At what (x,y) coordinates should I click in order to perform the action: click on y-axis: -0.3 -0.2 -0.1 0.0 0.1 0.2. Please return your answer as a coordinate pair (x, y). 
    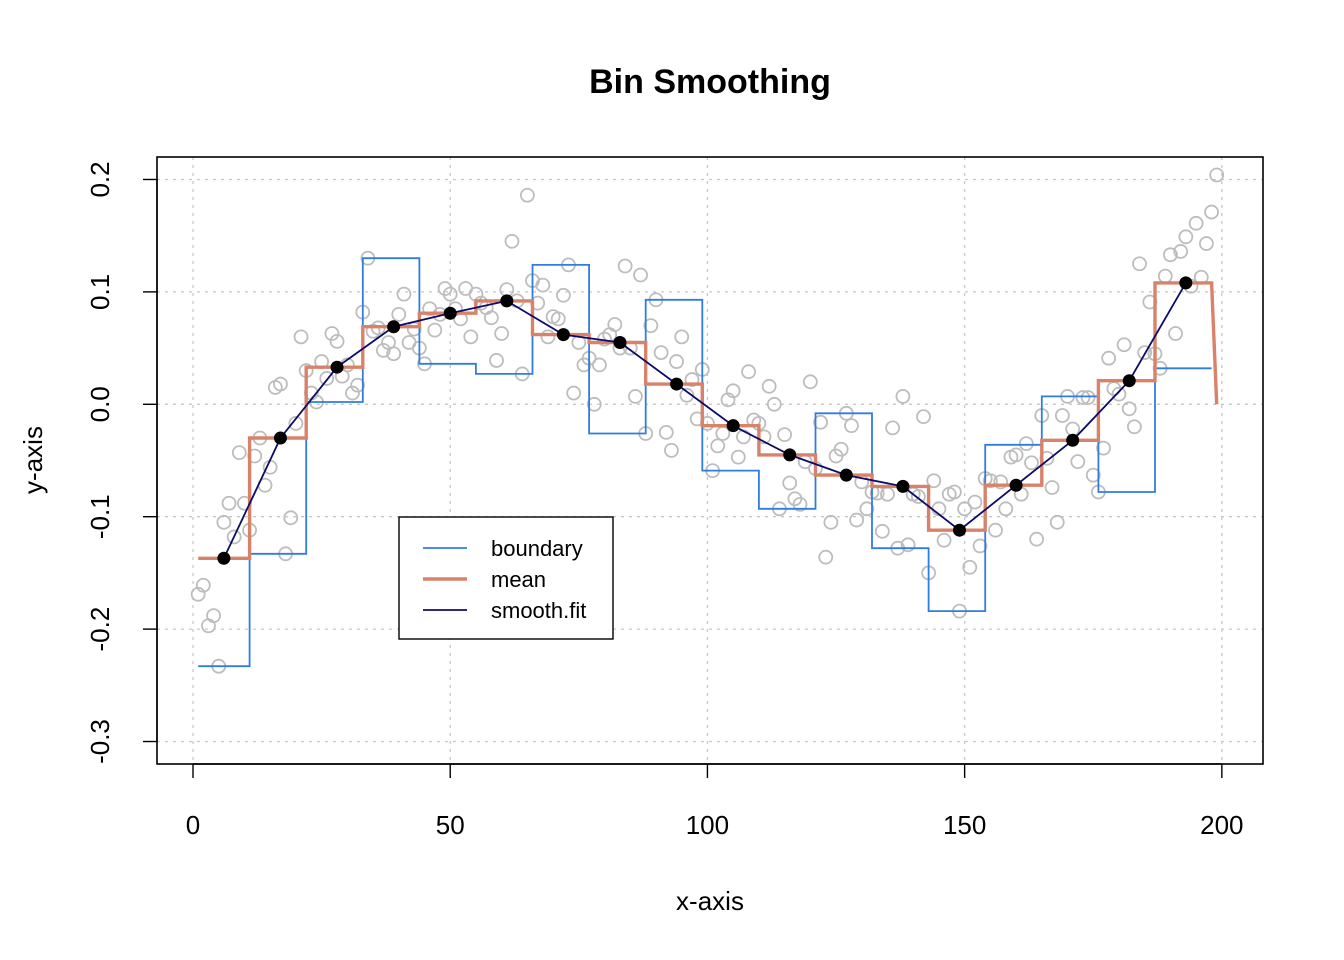
    Looking at the image, I should click on (121, 462).